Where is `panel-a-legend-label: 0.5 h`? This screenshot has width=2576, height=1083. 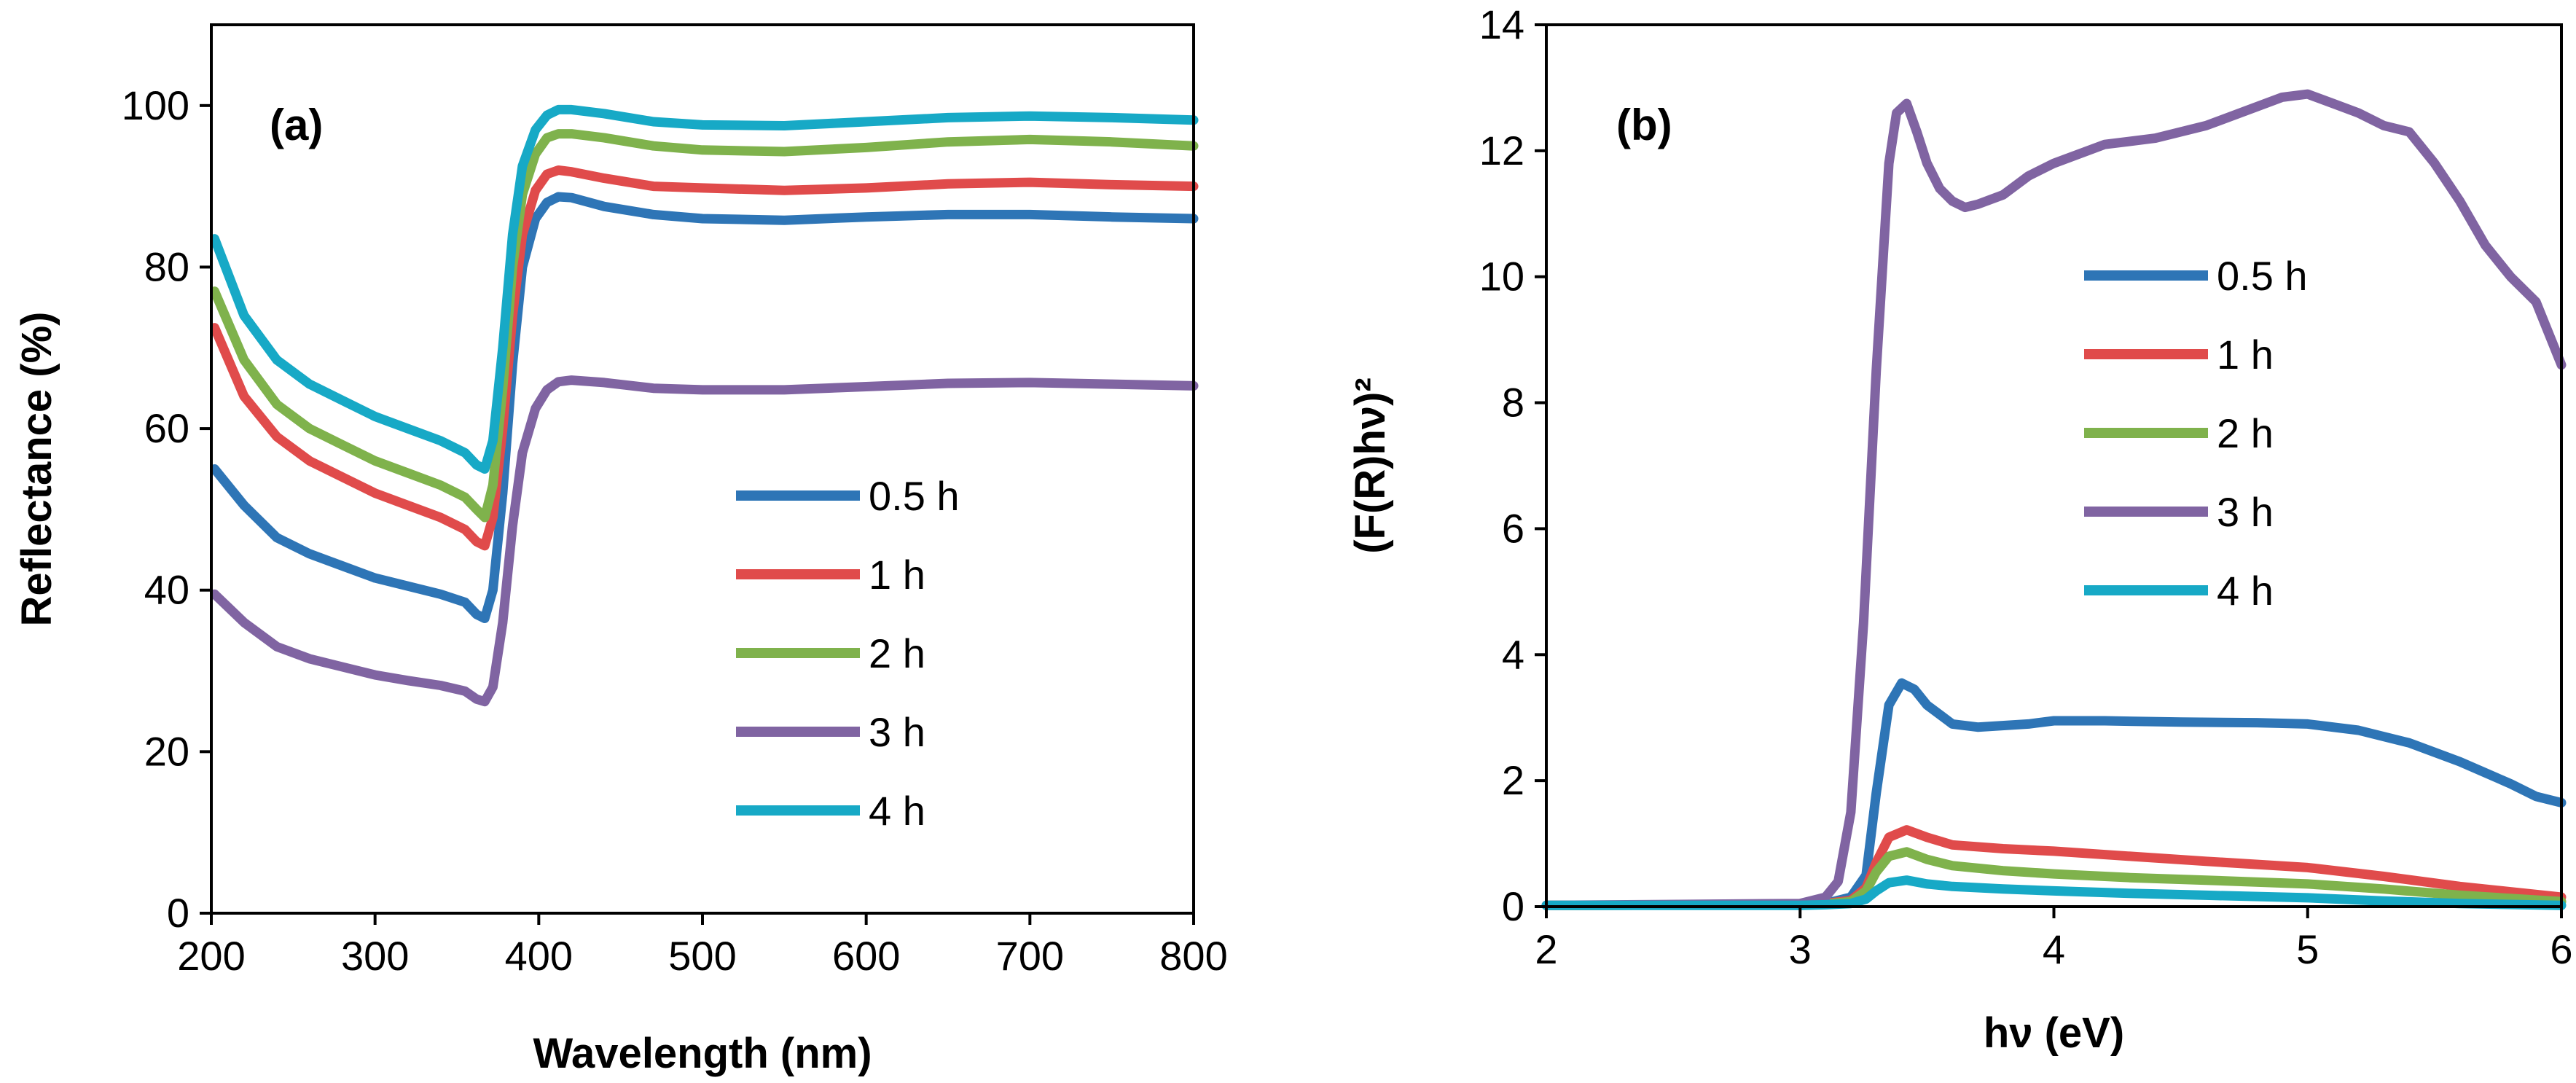
panel-a-legend-label: 0.5 h is located at coordinates (914, 496).